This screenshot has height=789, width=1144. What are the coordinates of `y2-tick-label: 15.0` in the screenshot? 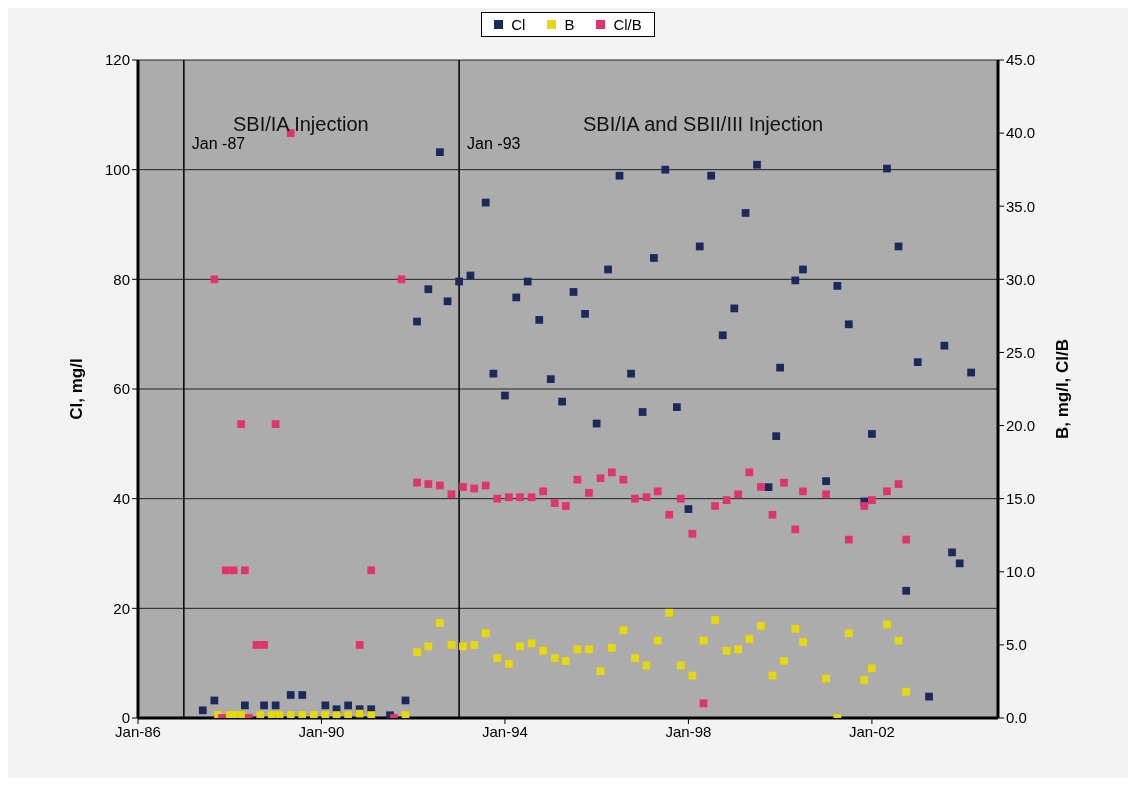 It's located at (1021, 498).